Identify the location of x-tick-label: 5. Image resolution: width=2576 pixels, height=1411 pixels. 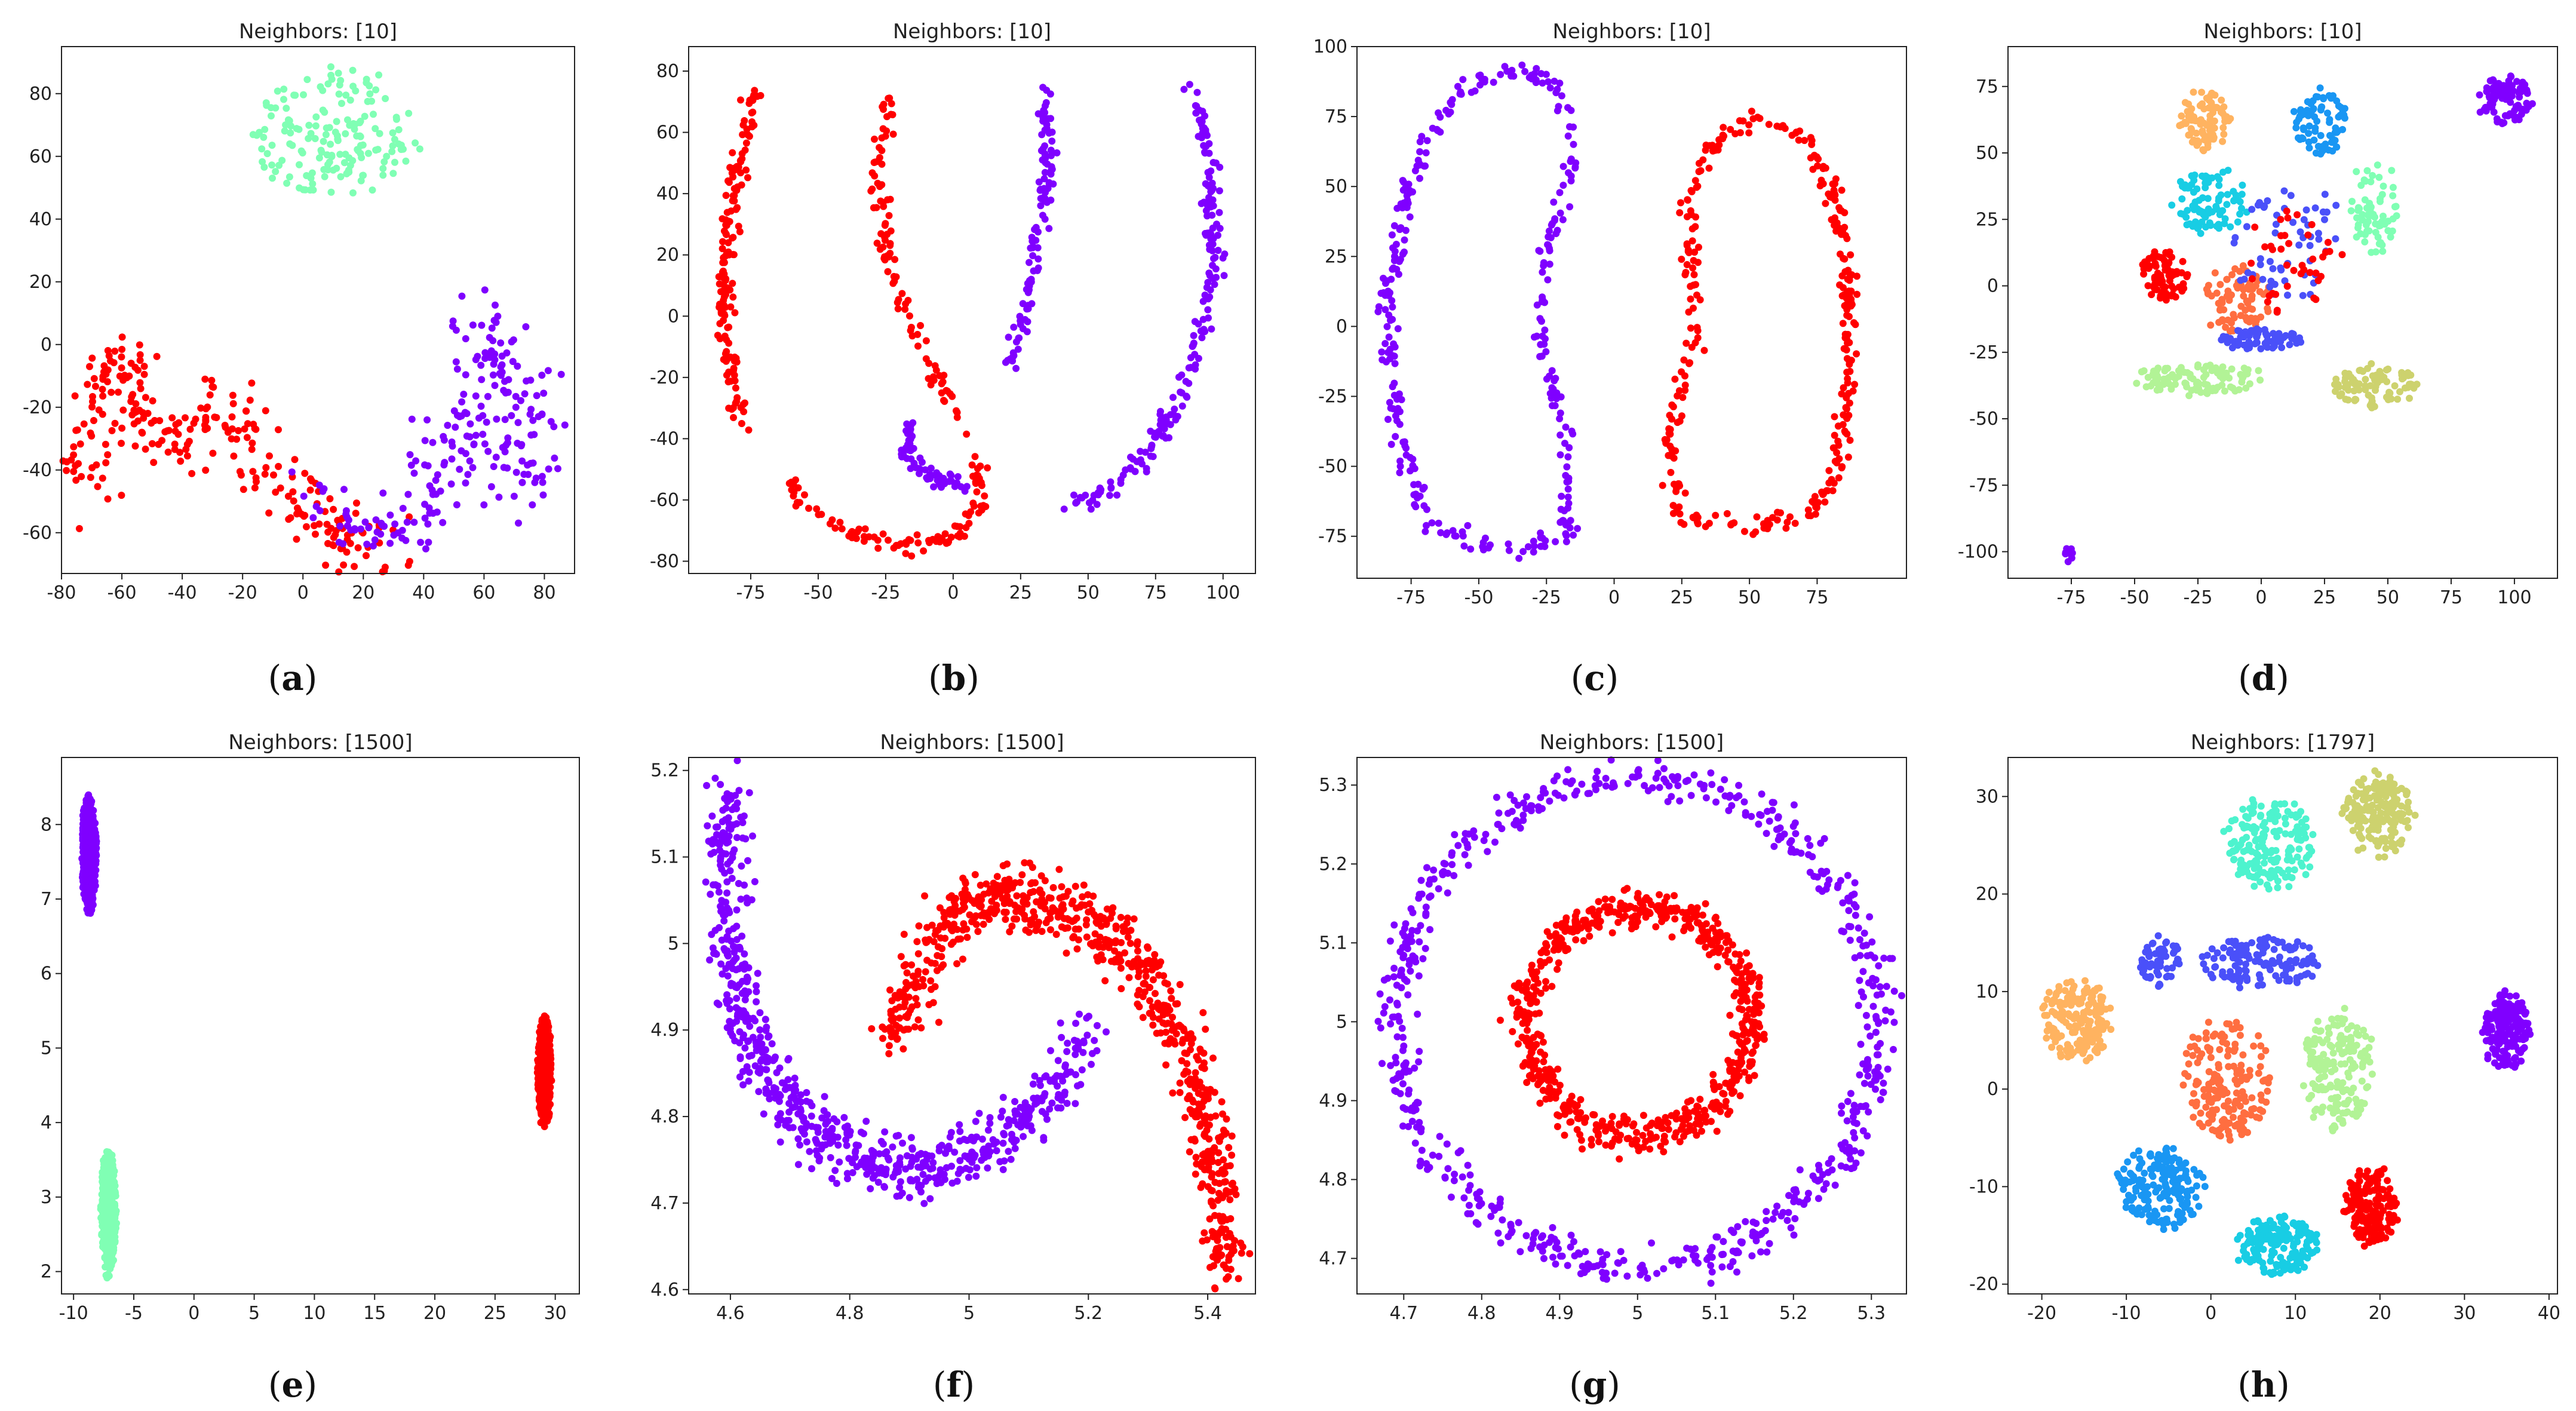
(254, 1313).